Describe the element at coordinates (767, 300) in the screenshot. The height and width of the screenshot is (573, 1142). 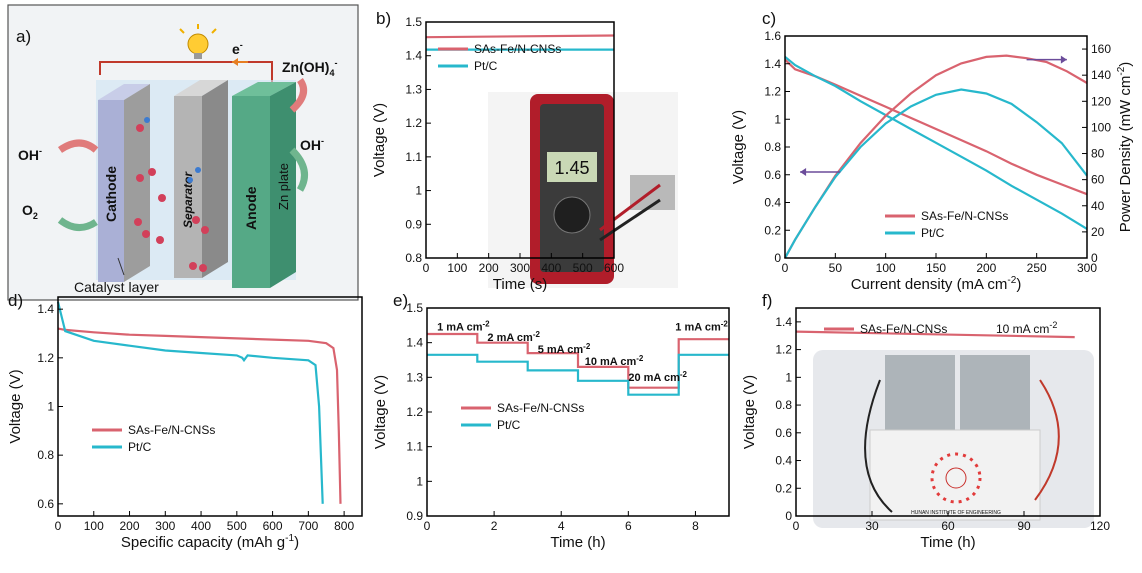
I see `panel-label: f)` at that location.